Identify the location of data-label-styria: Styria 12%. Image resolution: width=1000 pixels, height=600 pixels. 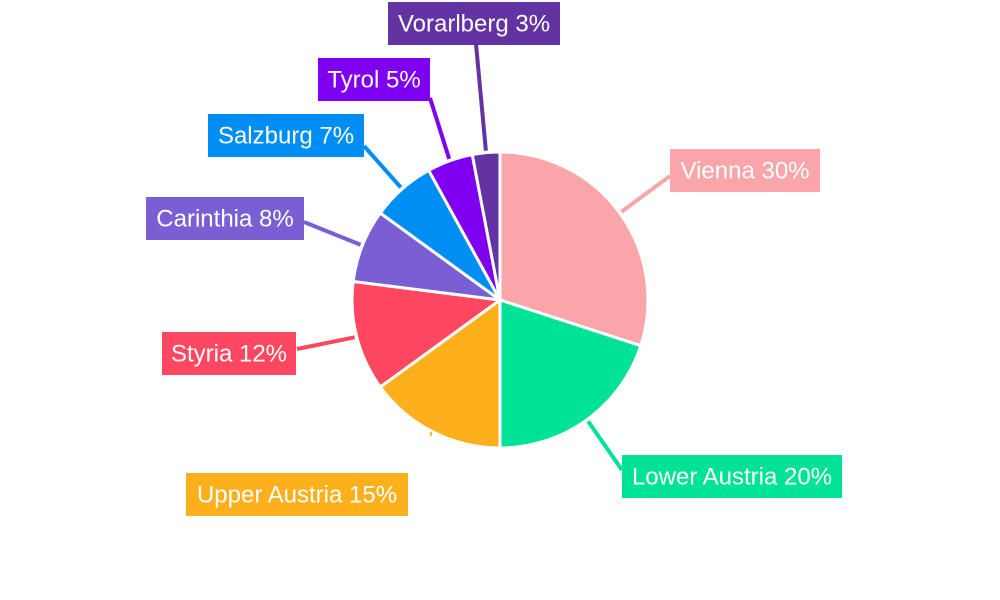
(229, 353).